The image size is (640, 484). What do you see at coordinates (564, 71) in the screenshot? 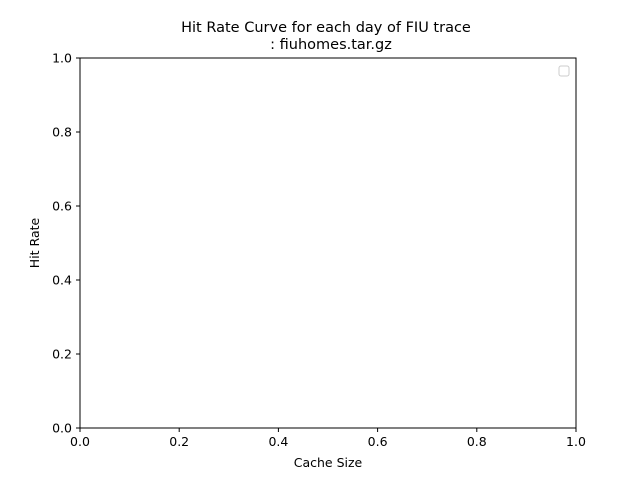
I see `legend-box` at bounding box center [564, 71].